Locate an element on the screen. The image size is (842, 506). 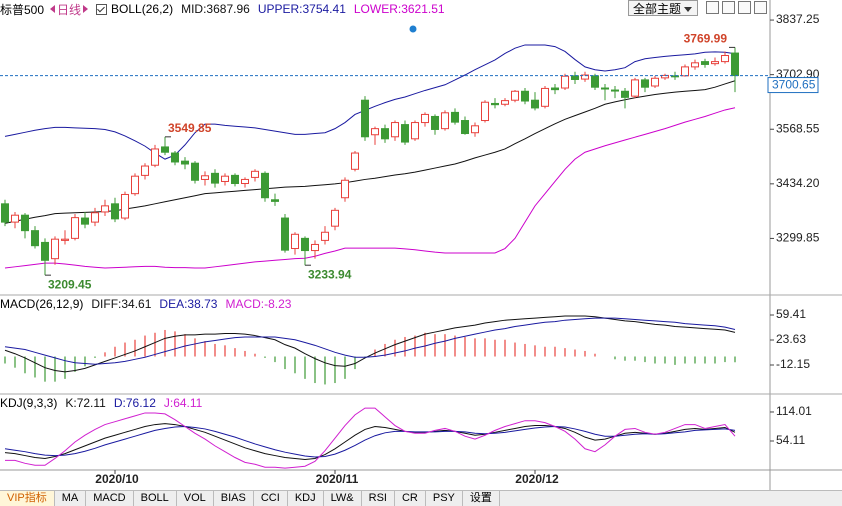
last-price-box is located at coordinates (793, 85).